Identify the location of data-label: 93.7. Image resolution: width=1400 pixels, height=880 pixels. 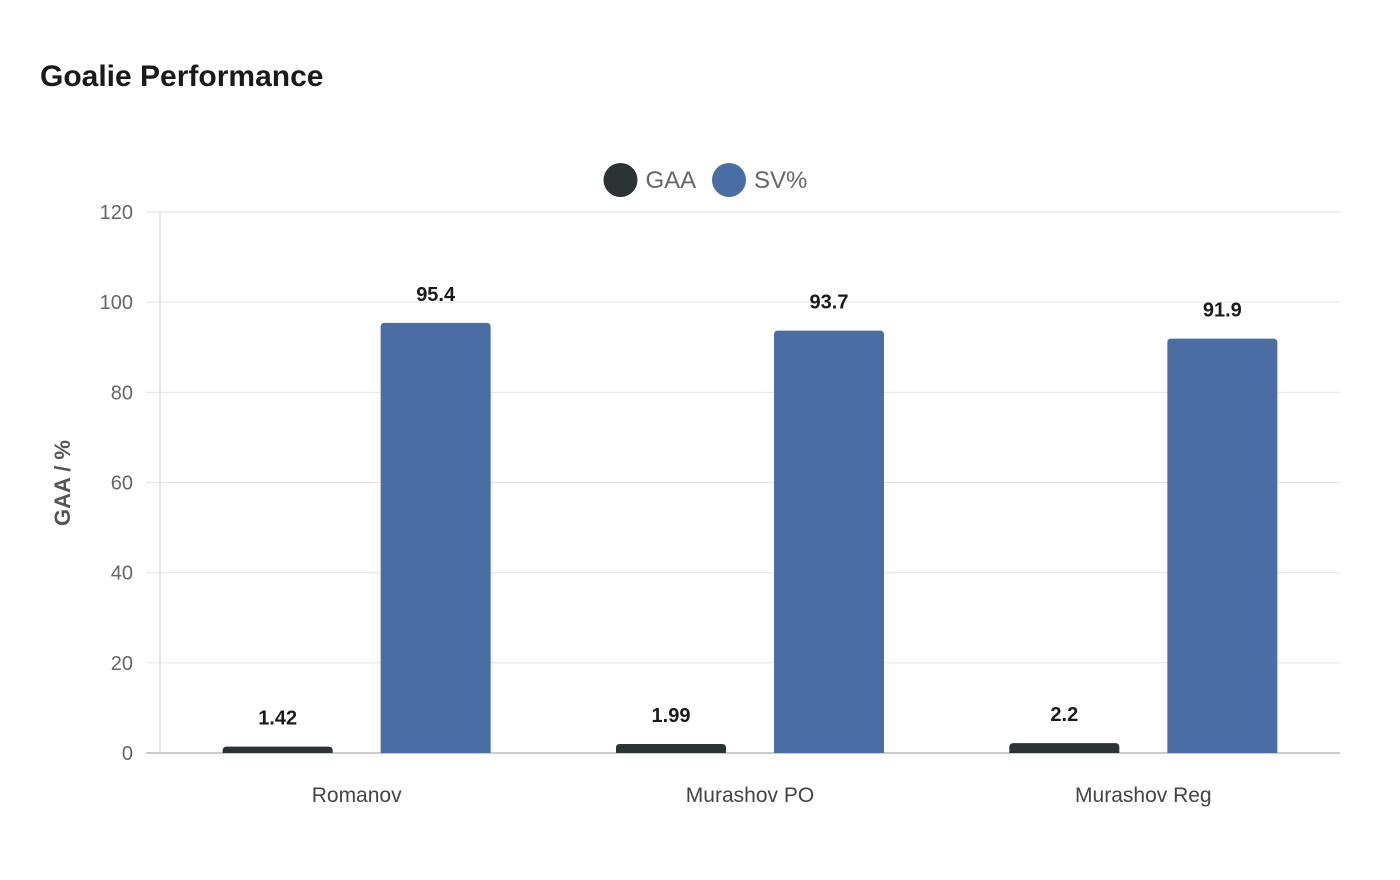
(829, 303).